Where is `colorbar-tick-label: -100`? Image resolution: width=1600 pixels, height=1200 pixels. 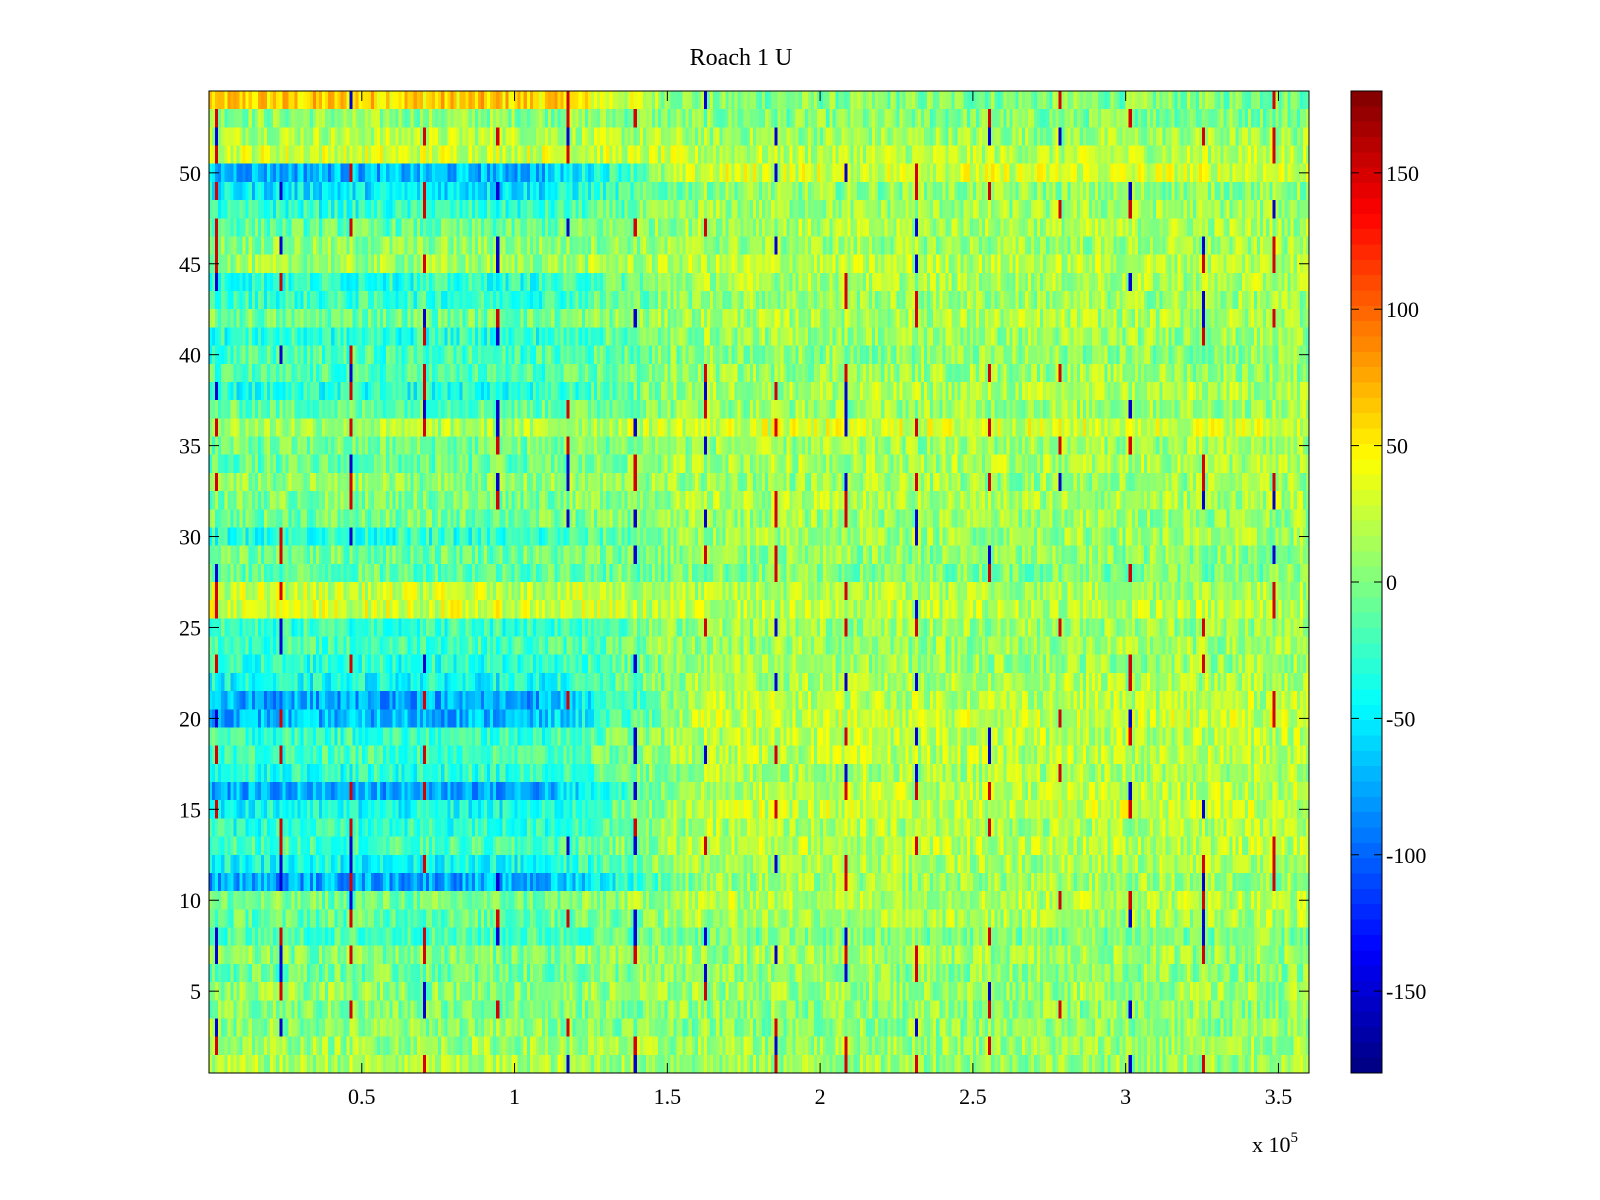 colorbar-tick-label: -100 is located at coordinates (1406, 855).